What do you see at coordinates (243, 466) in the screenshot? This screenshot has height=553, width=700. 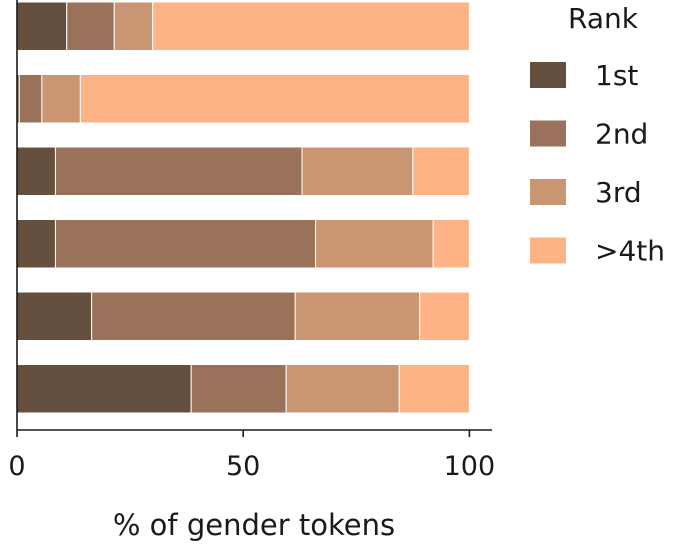 I see `x-tick-label-50: 50` at bounding box center [243, 466].